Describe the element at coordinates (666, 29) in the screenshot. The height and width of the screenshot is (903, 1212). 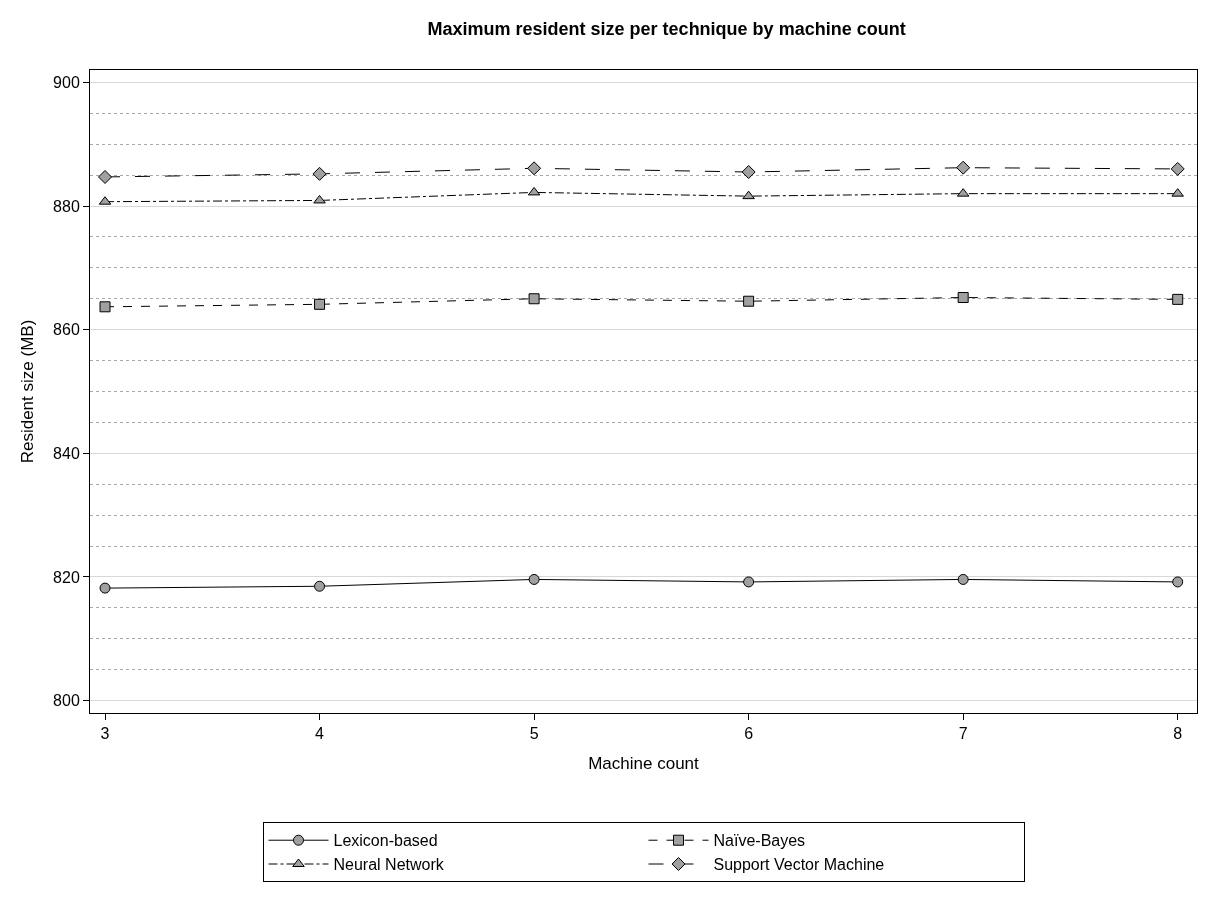
I see `chart-title: Maximum resident size per technique by machine count` at that location.